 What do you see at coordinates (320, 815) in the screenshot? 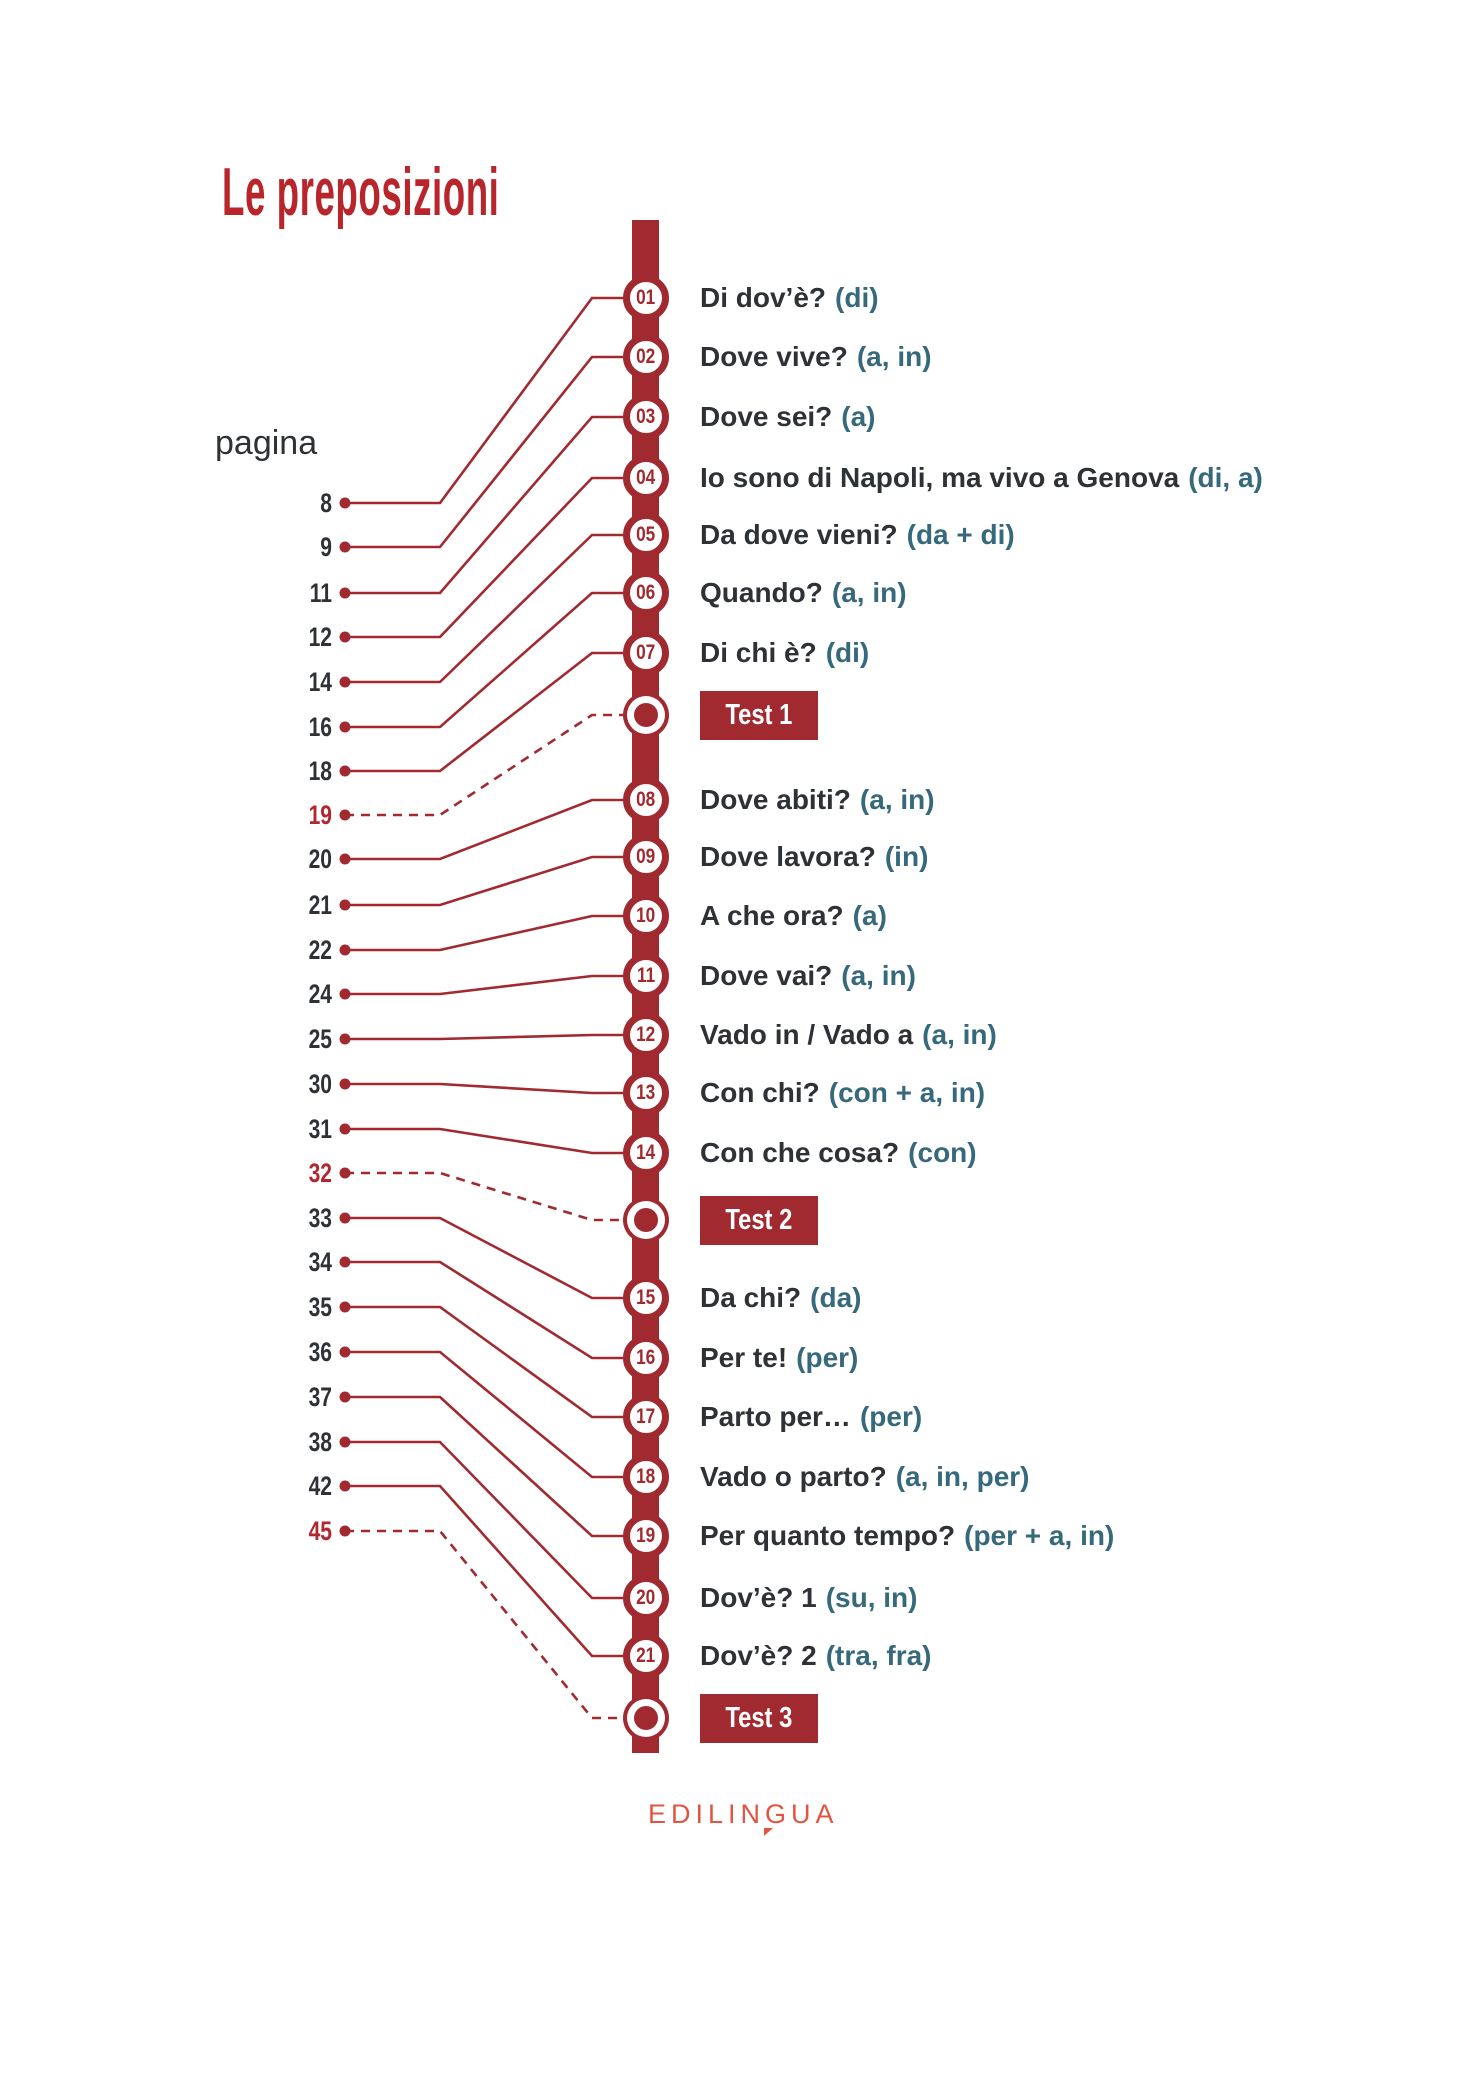
I see `page-number: 19` at bounding box center [320, 815].